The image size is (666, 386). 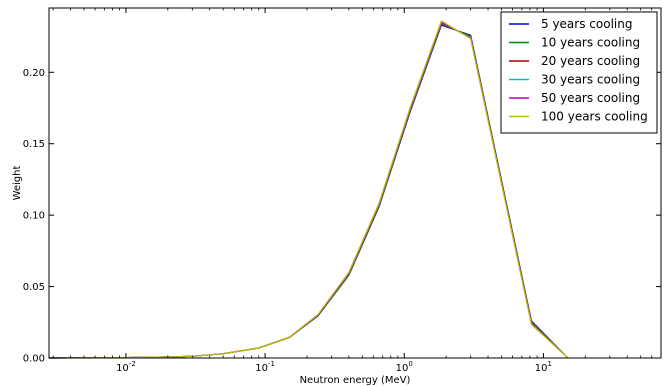 What do you see at coordinates (355, 380) in the screenshot?
I see `x-axis-label: Neutron energy (MeV)` at bounding box center [355, 380].